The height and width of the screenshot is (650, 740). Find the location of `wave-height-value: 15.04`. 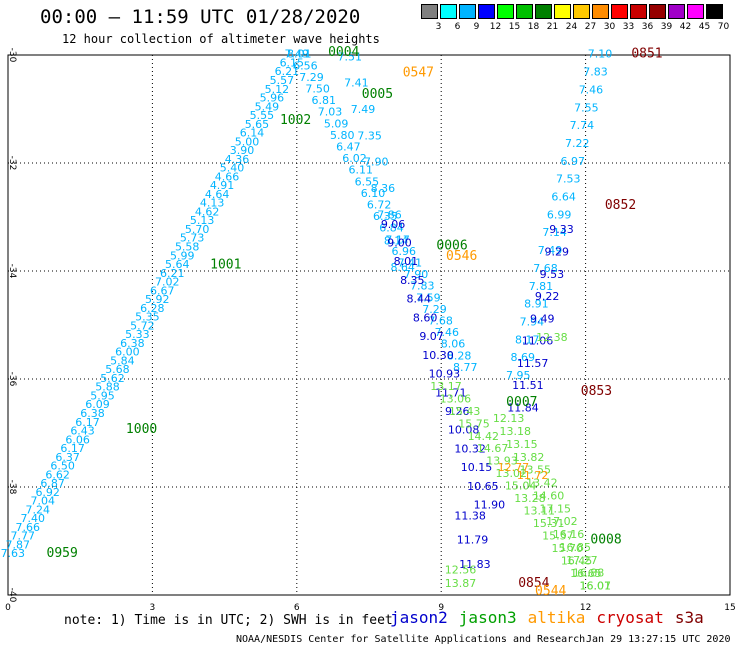

wave-height-value: 15.04 is located at coordinates (521, 486).